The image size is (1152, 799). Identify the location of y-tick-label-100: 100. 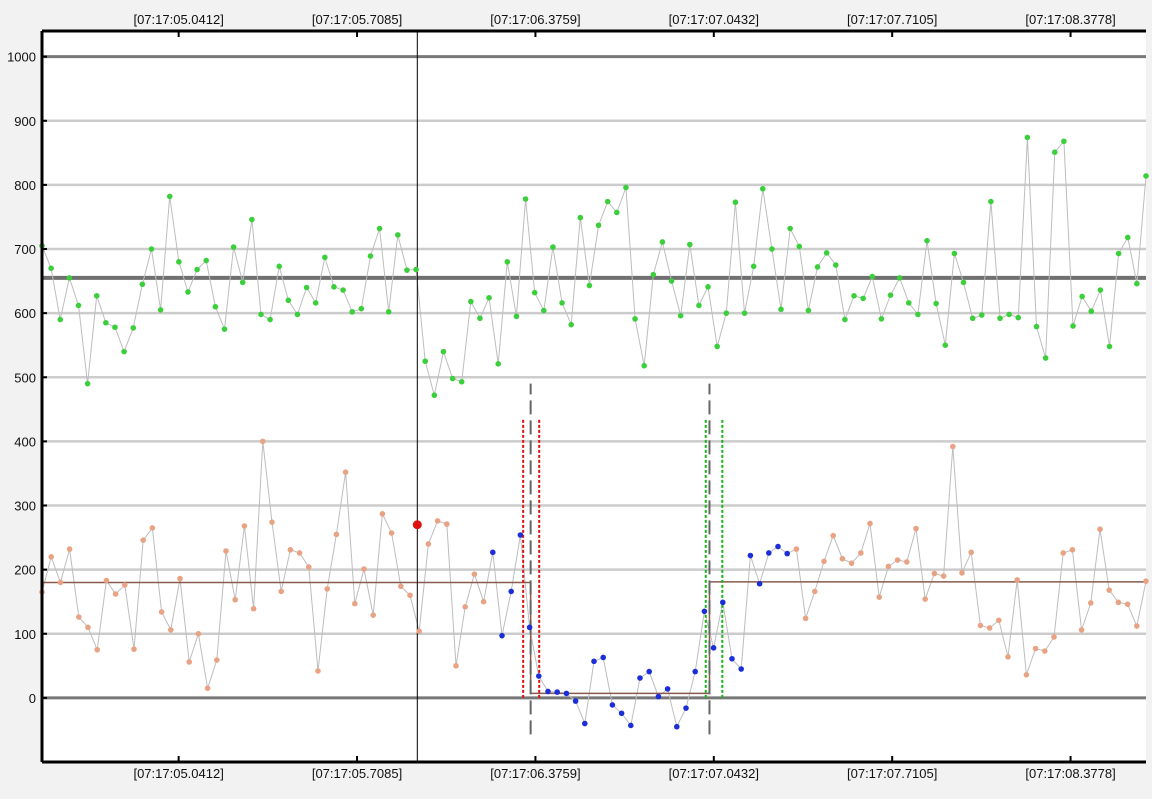
(25, 634).